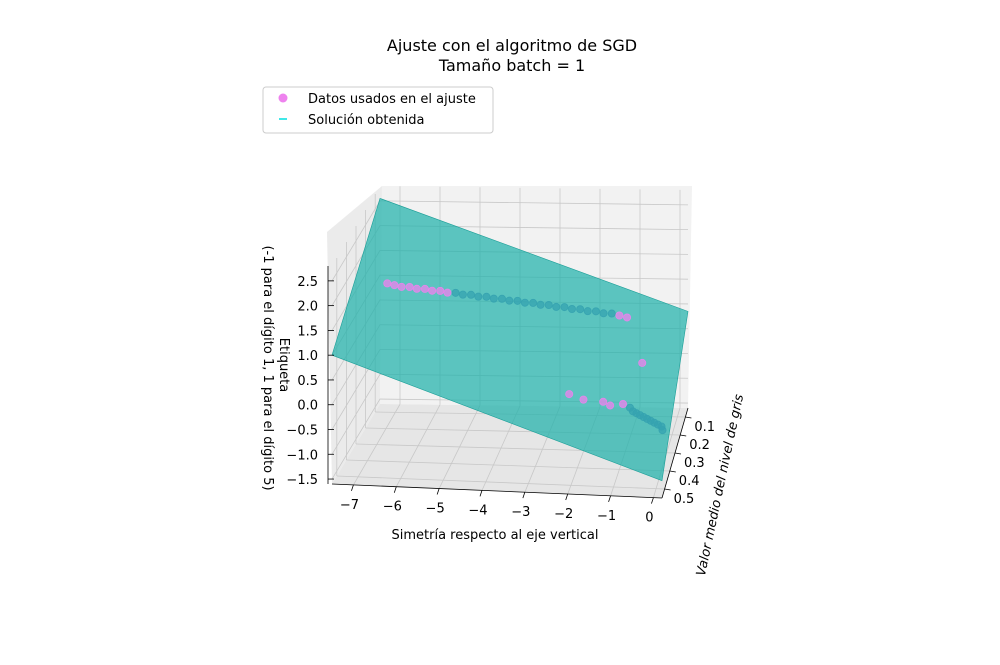  What do you see at coordinates (694, 463) in the screenshot?
I see `y-tick-label: 0.3` at bounding box center [694, 463].